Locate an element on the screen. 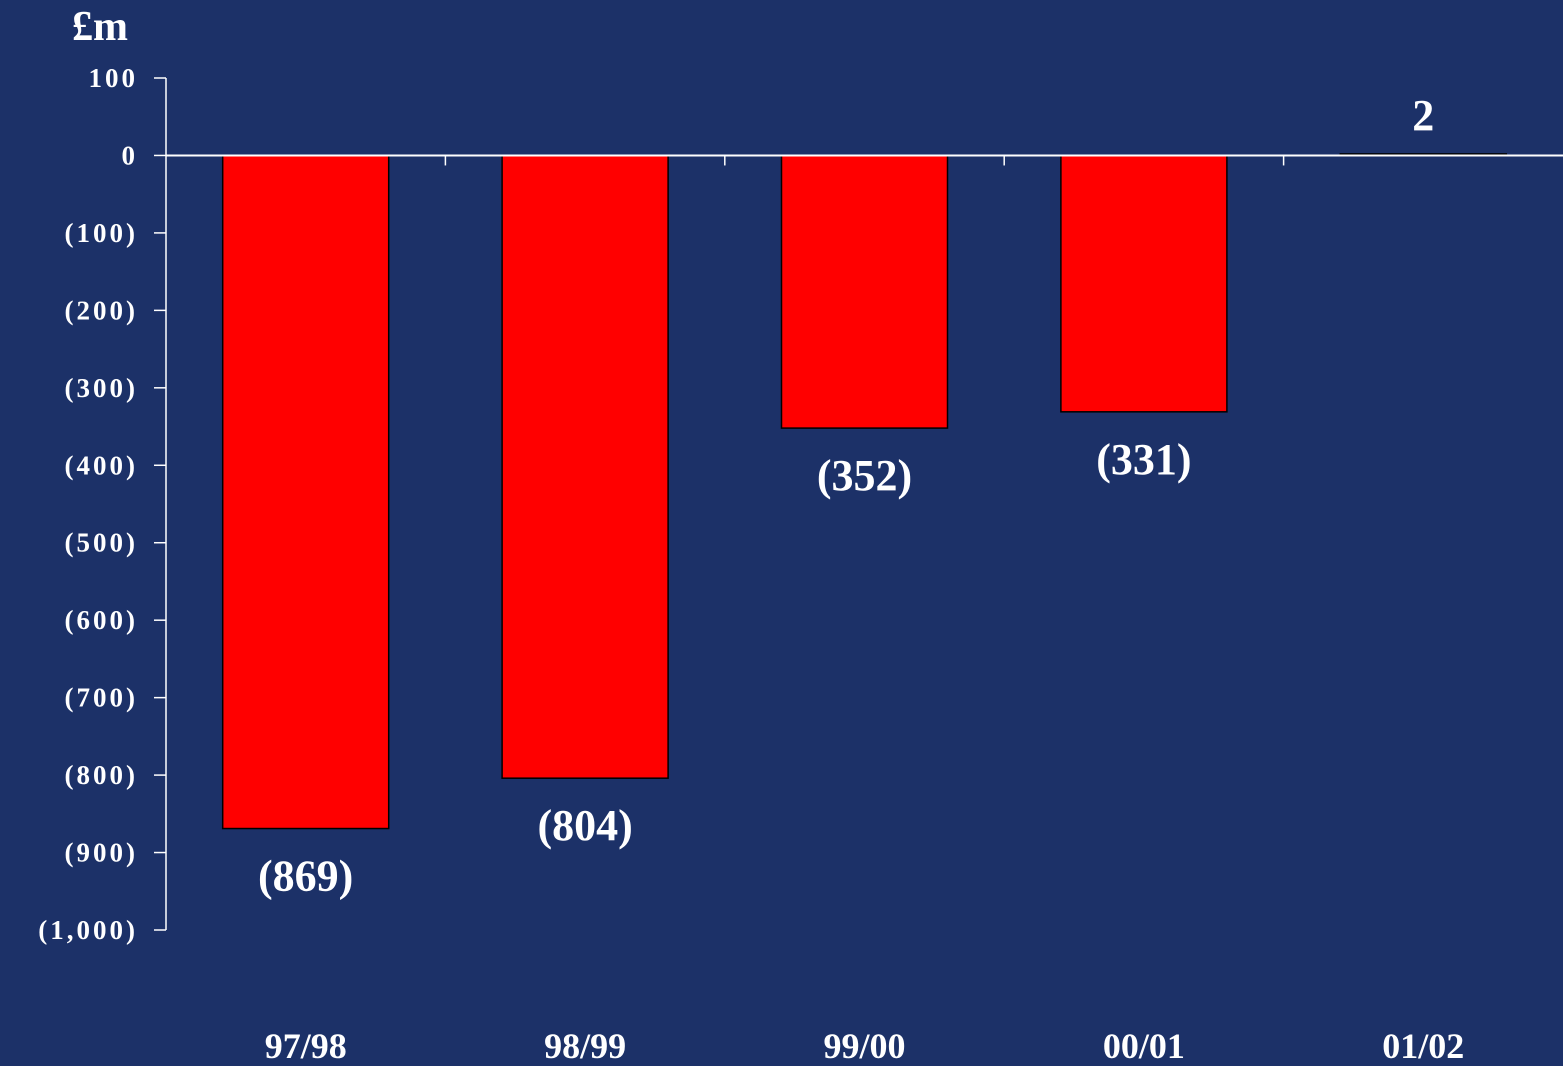  y-tick-label: (400) is located at coordinates (101, 465).